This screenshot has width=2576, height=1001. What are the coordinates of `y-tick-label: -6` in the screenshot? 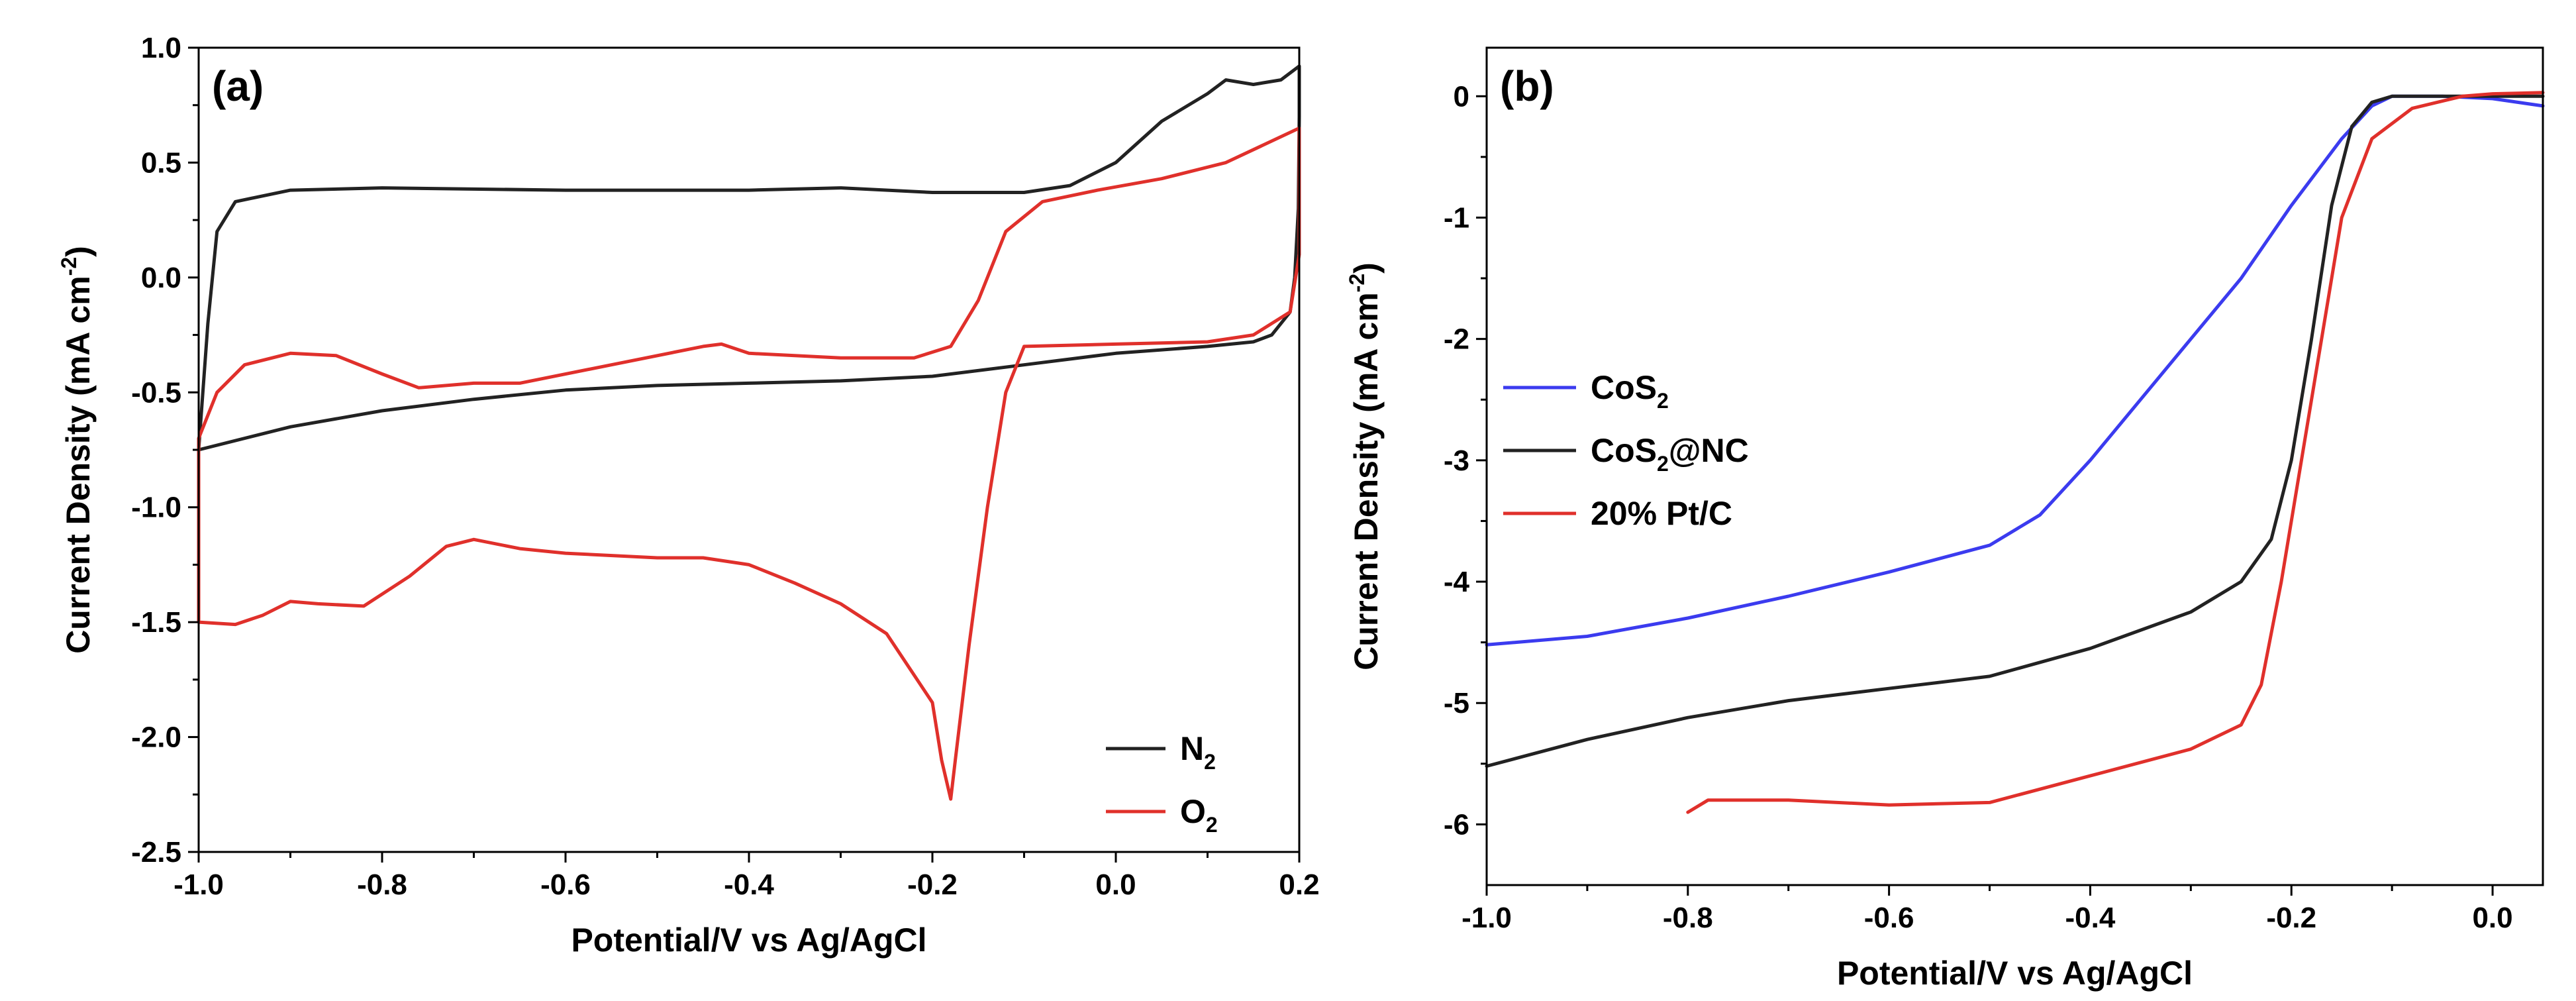 It's located at (1456, 825).